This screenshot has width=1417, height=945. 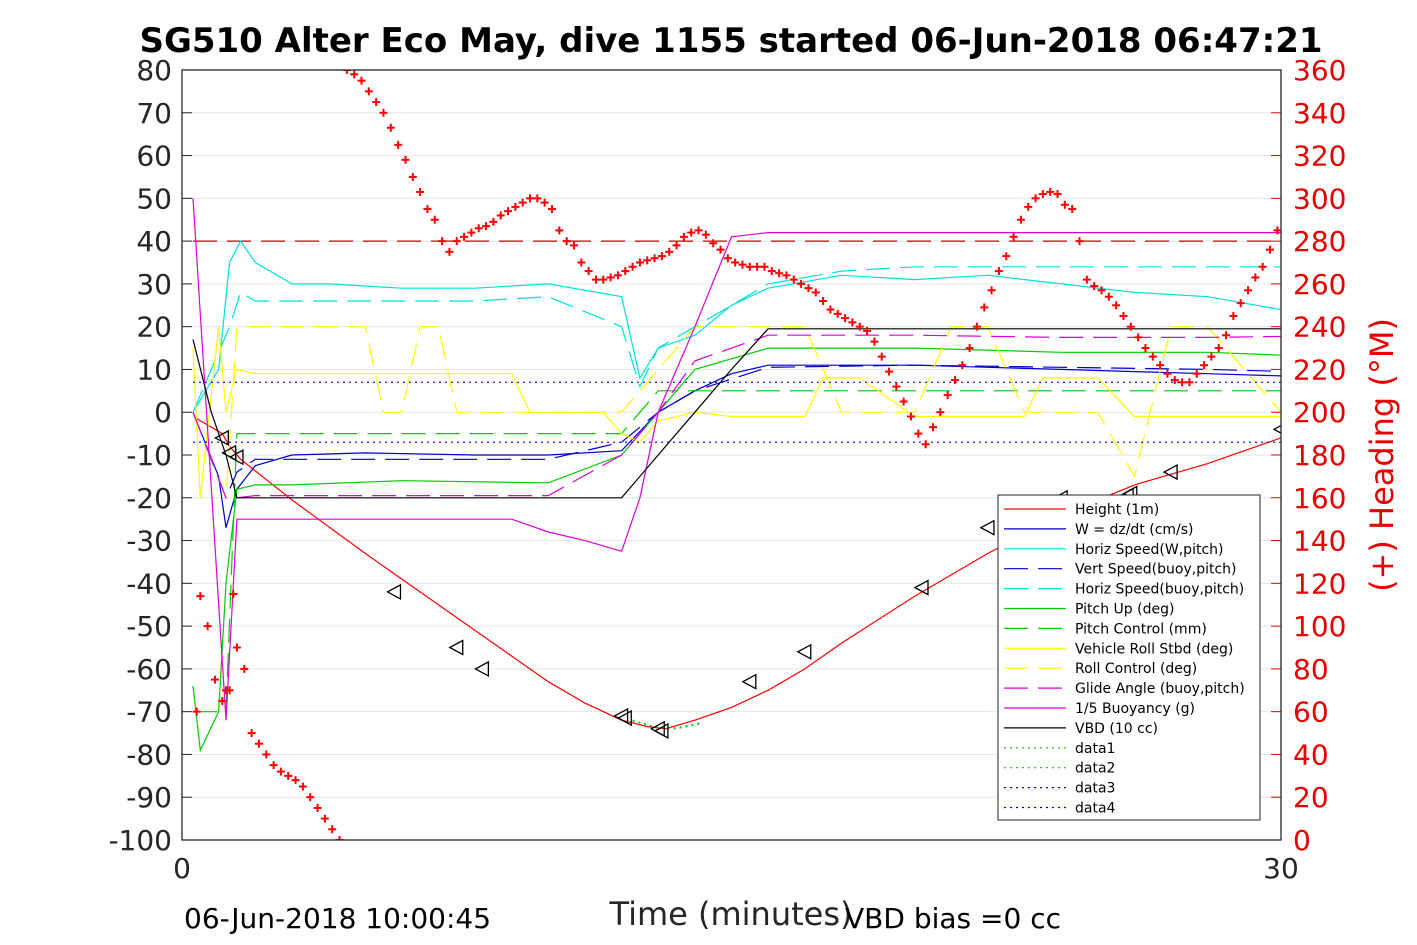 I want to click on x-tick-label: 0, so click(x=182, y=868).